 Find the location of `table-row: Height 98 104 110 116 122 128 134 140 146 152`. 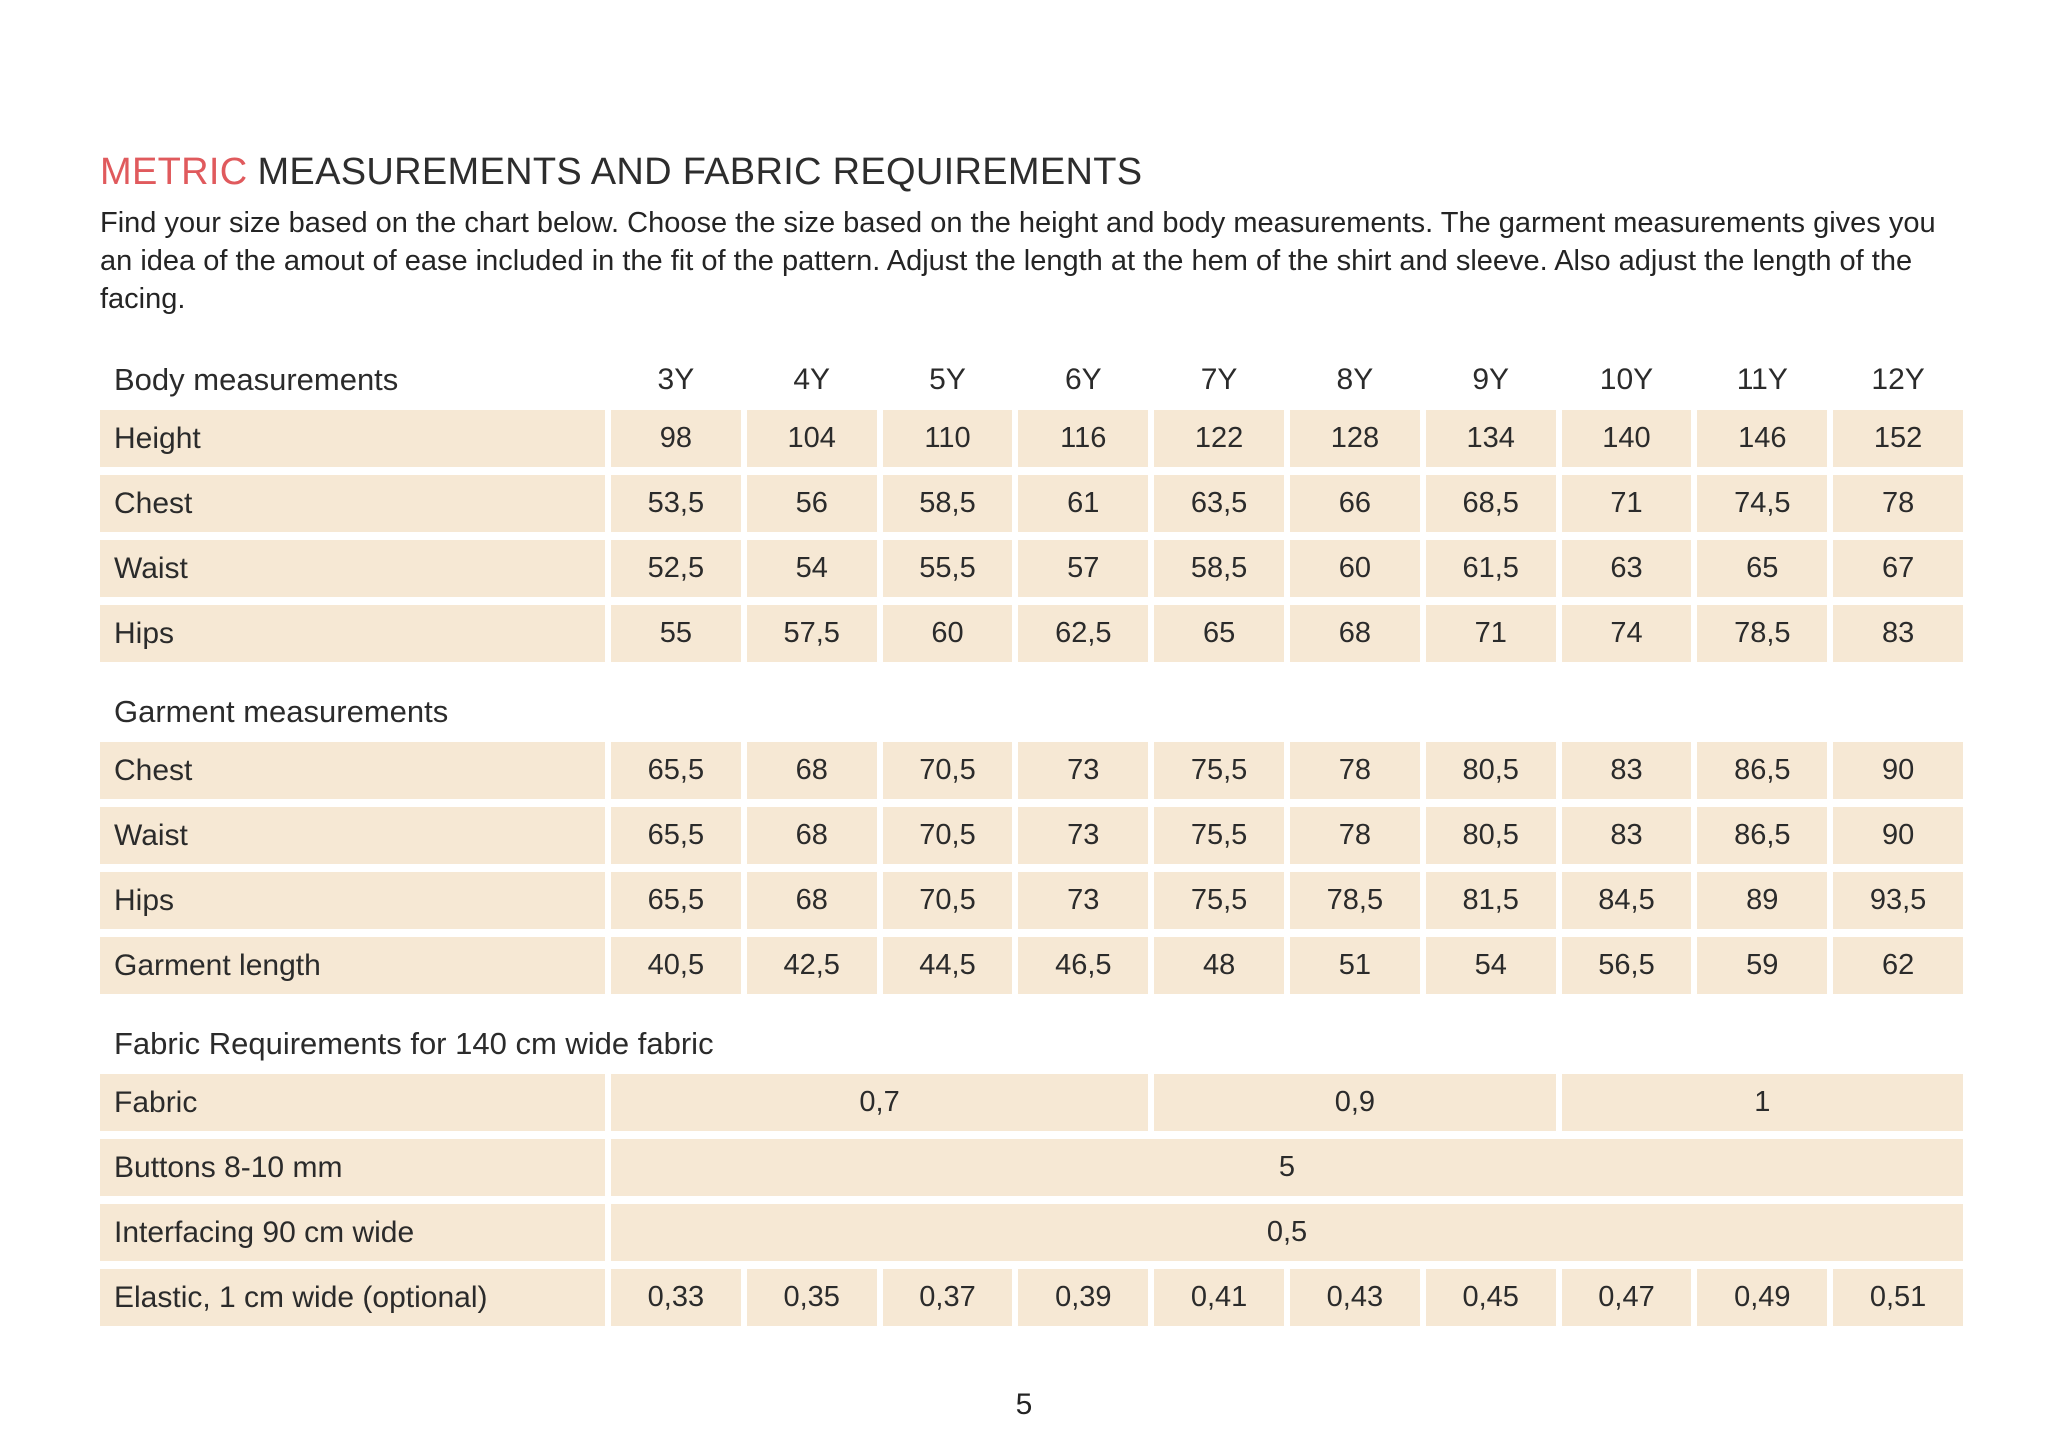

table-row: Height 98 104 110 116 122 128 134 140 146 152 is located at coordinates (1031, 438).